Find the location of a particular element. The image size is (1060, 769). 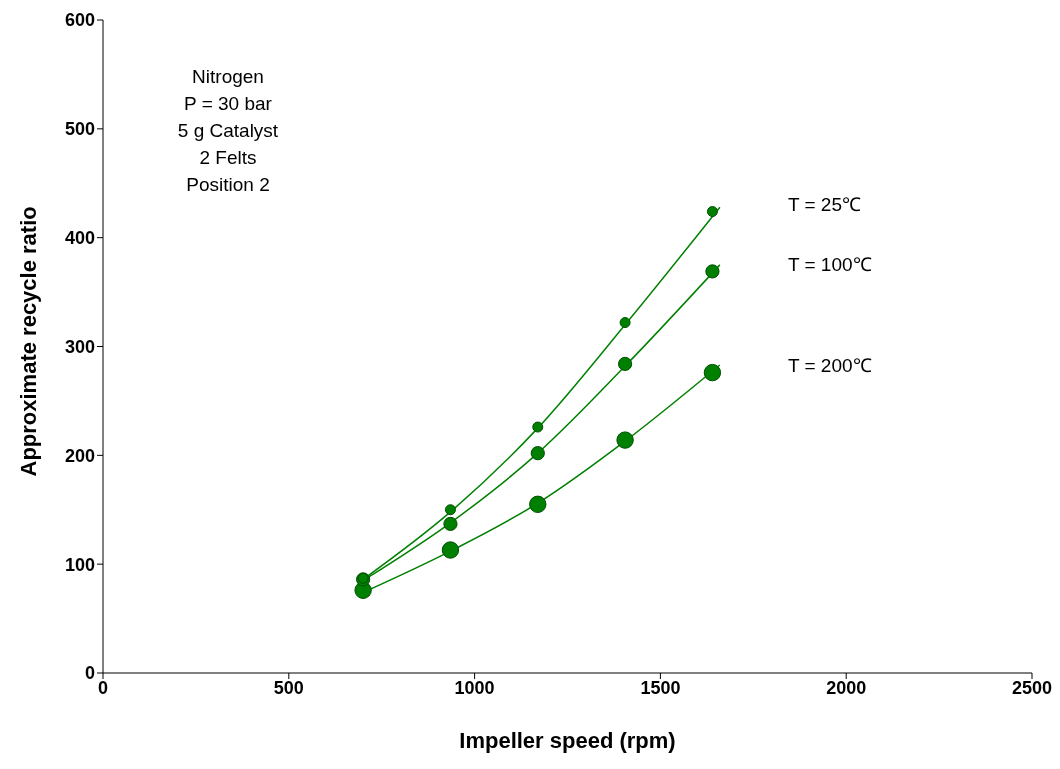

annotation: 2 Felts is located at coordinates (228, 158).